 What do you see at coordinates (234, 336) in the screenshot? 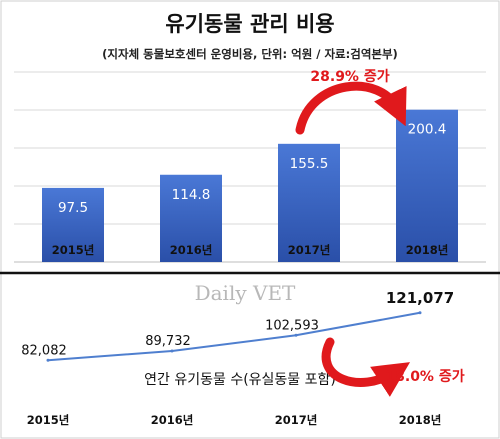
I see `series-line` at bounding box center [234, 336].